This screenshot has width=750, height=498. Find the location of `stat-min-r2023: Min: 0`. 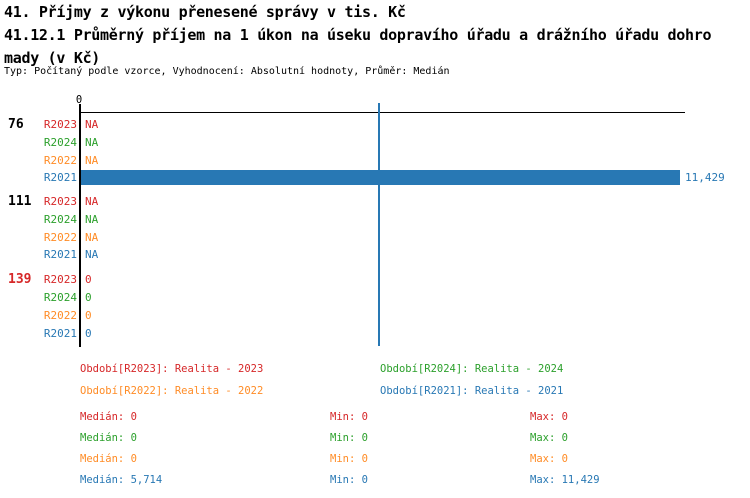

stat-min-r2023: Min: 0 is located at coordinates (349, 417).